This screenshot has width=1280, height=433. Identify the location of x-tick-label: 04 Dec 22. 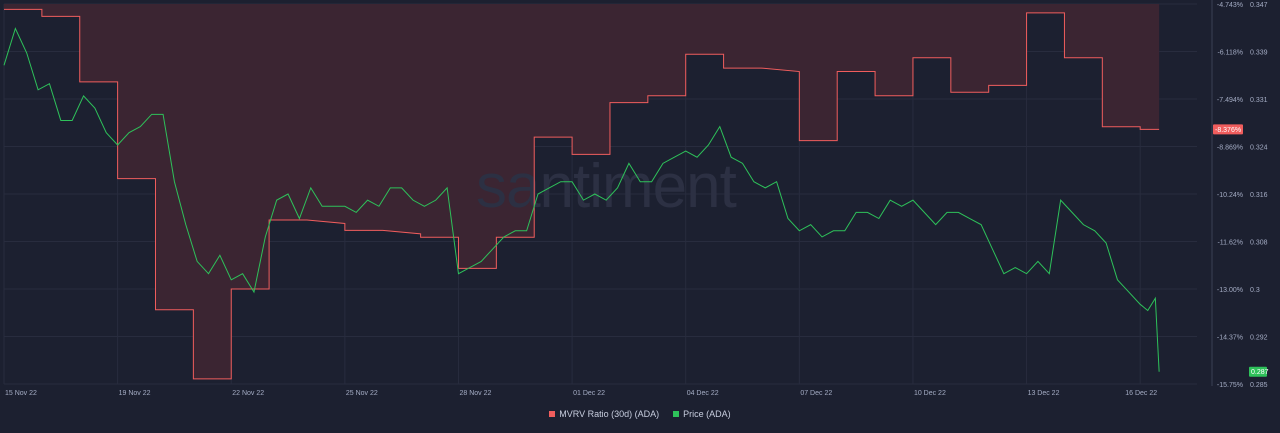
(703, 393).